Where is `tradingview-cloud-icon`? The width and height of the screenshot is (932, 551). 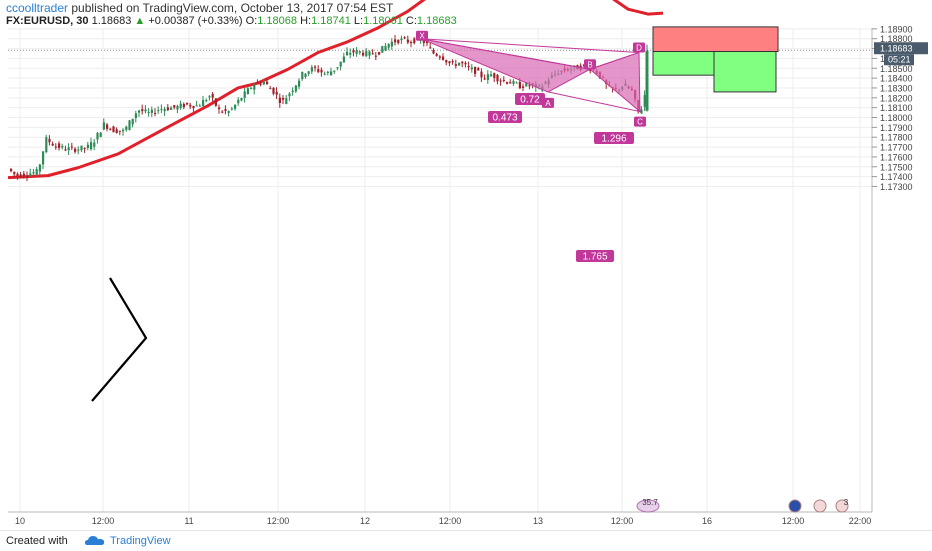 tradingview-cloud-icon is located at coordinates (95, 541).